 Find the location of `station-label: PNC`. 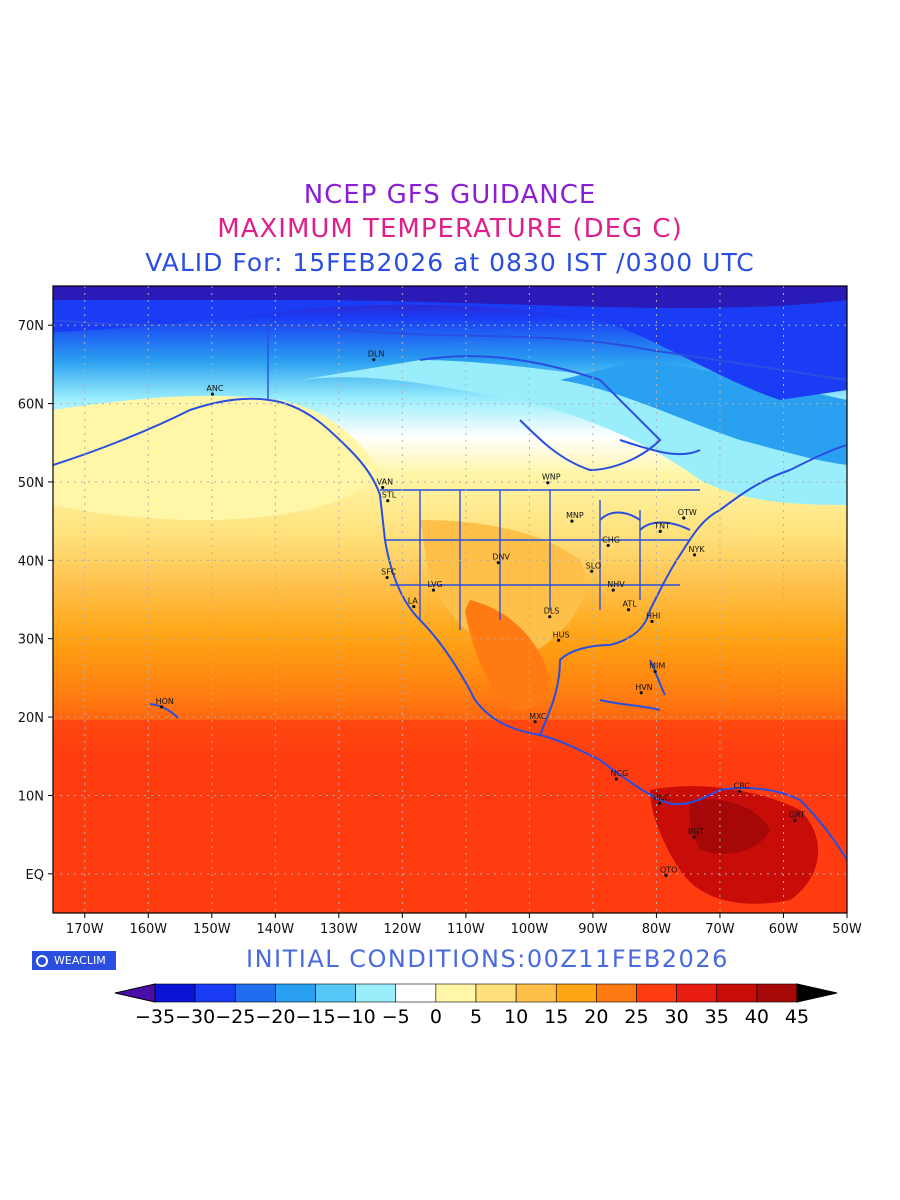

station-label: PNC is located at coordinates (662, 797).